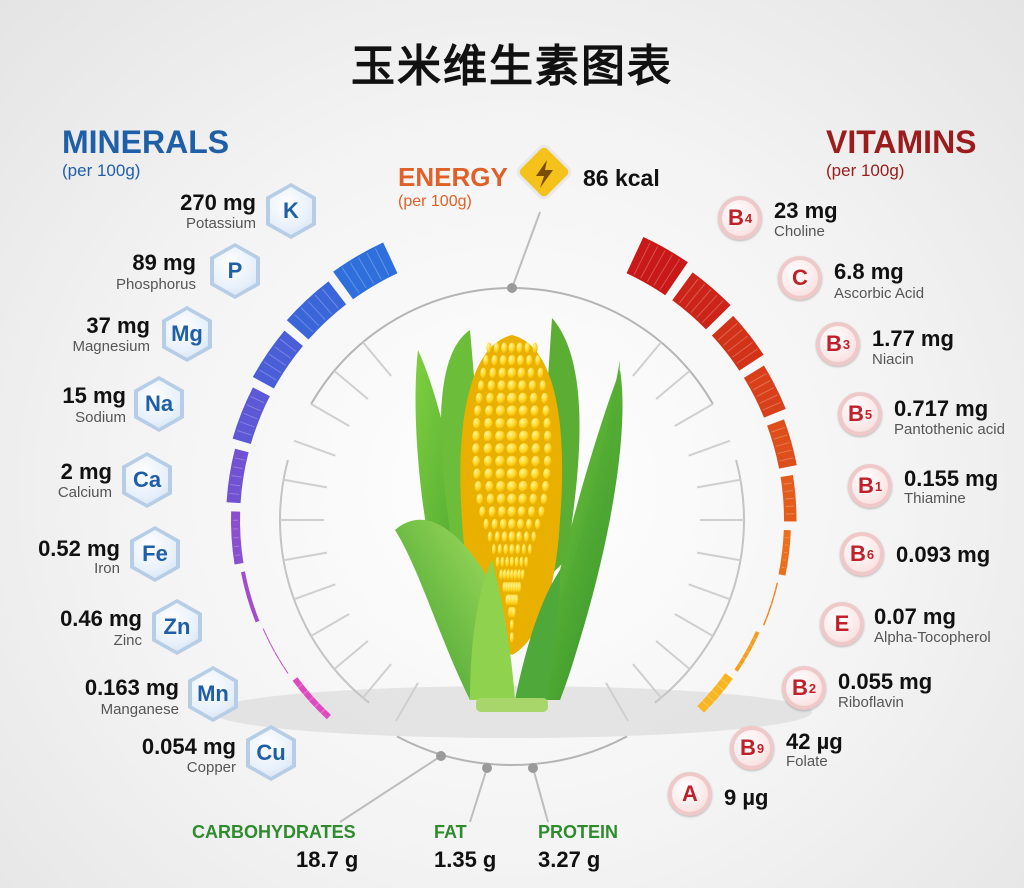 Image resolution: width=1024 pixels, height=888 pixels. I want to click on vitamin-badge: C, so click(800, 278).